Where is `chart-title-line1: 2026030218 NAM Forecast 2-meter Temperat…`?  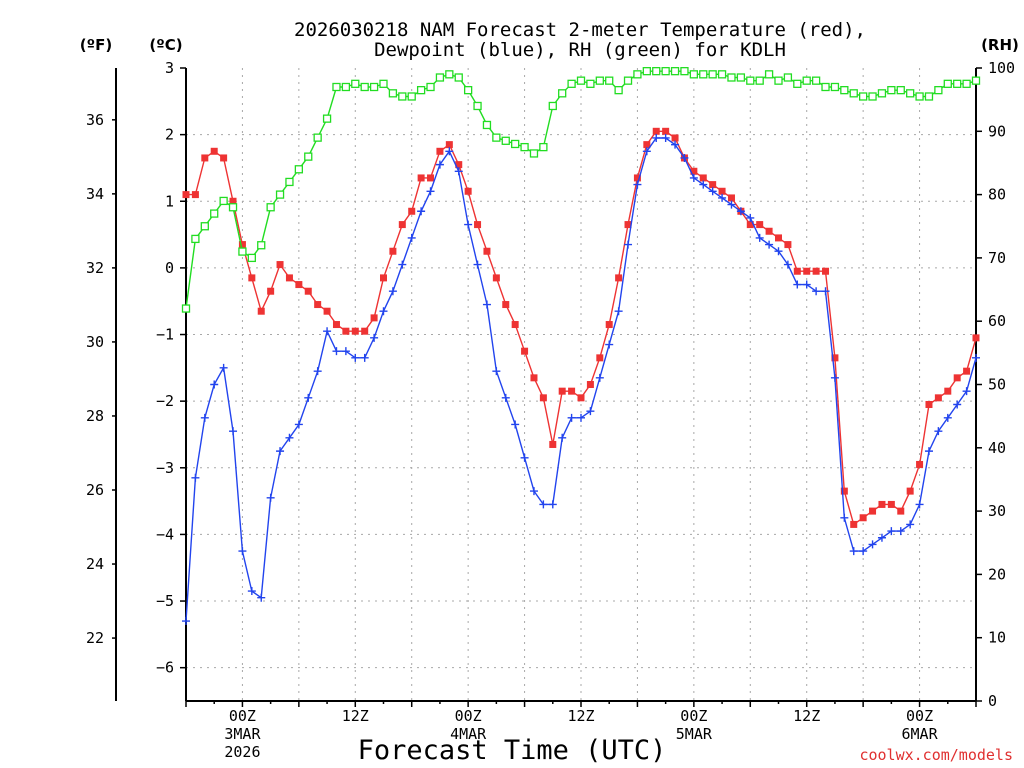
chart-title-line1: 2026030218 NAM Forecast 2-meter Temperat… is located at coordinates (580, 30).